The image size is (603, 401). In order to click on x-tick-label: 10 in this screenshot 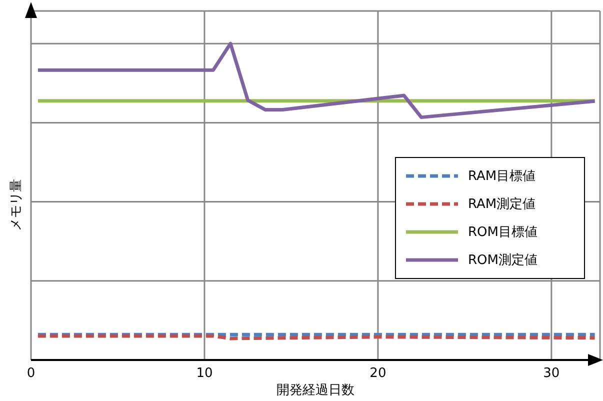, I will do `click(204, 374)`.